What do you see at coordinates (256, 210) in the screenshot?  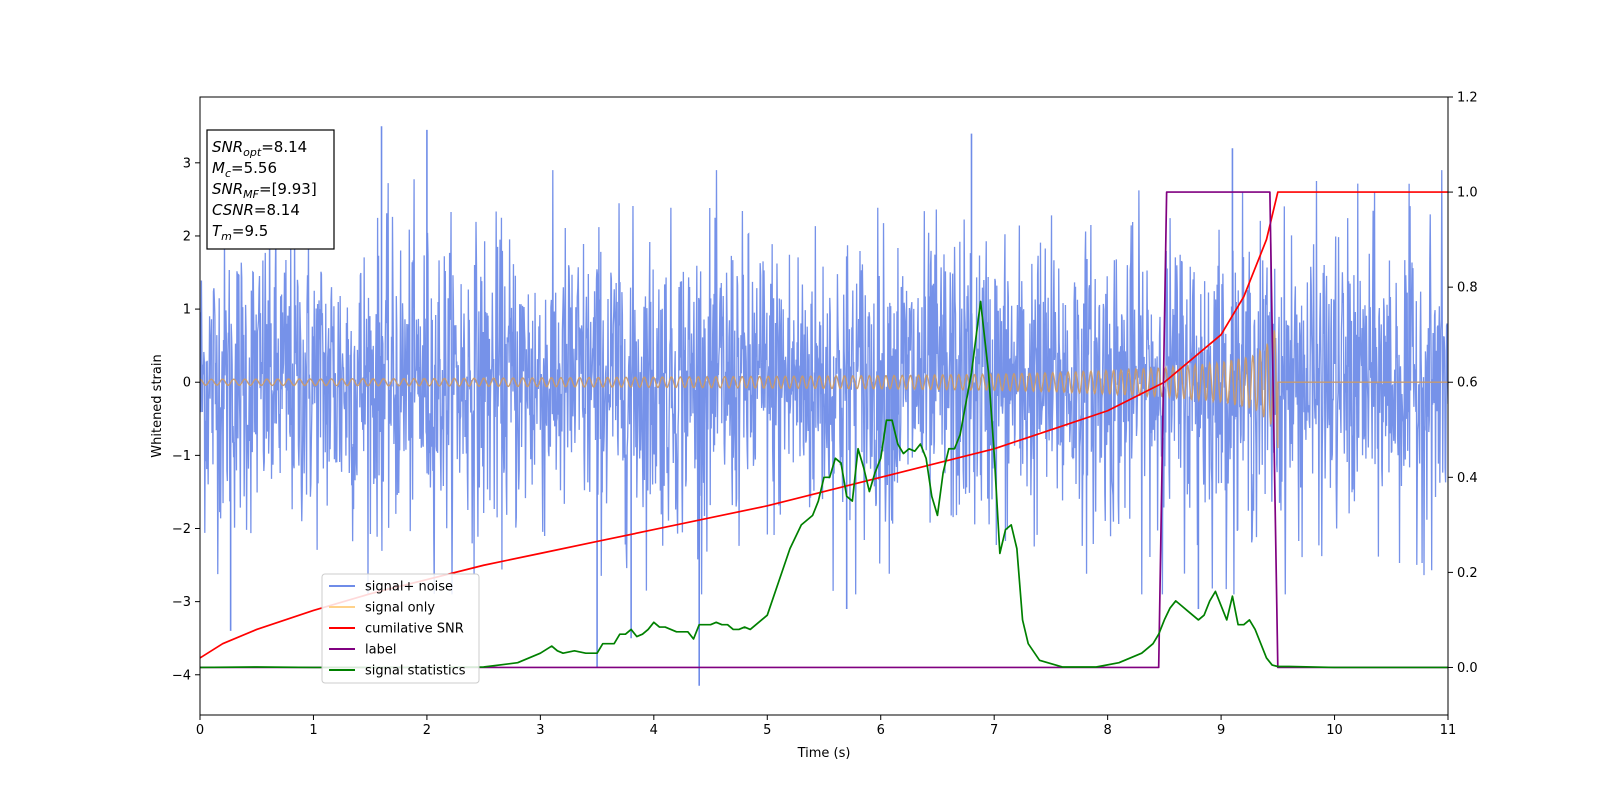 I see `info-line: CSNR=8.14` at bounding box center [256, 210].